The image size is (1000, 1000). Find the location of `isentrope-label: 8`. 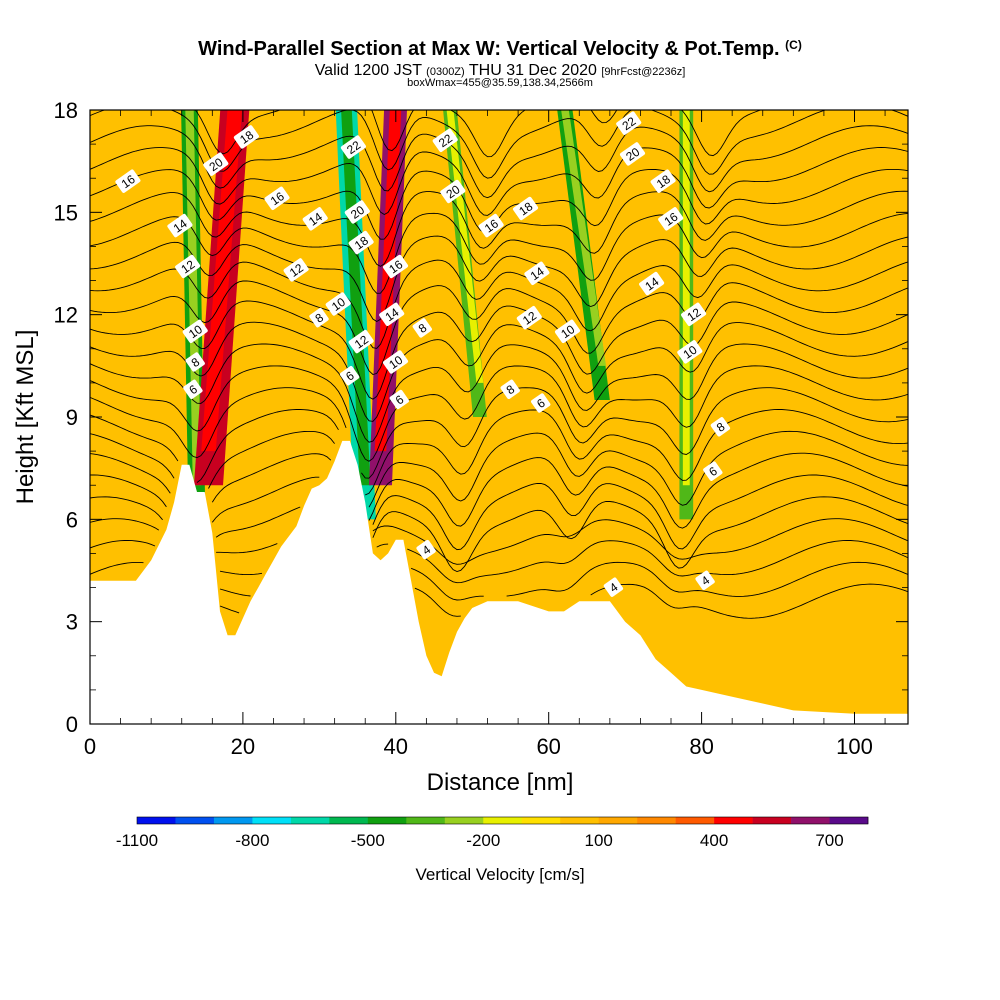

isentrope-label: 8 is located at coordinates (720, 427).